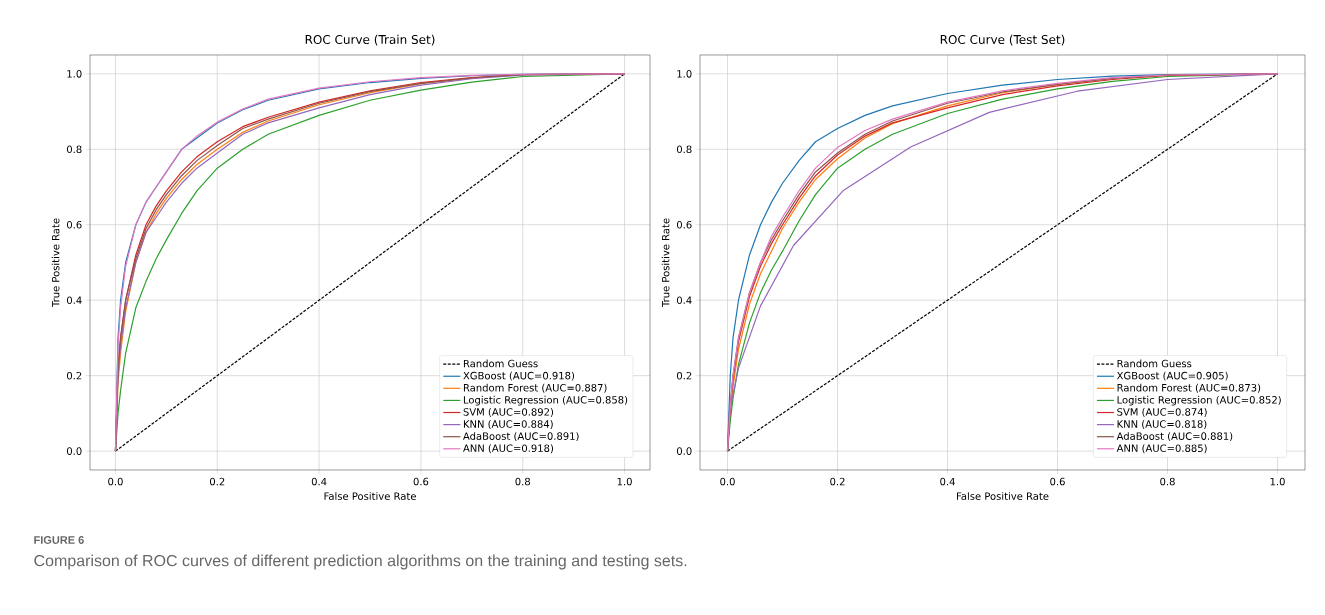 This screenshot has height=615, width=1325. What do you see at coordinates (360, 562) in the screenshot?
I see `text: Comparison of ROC curves of different prediction algorithms on the training and testing sets.` at bounding box center [360, 562].